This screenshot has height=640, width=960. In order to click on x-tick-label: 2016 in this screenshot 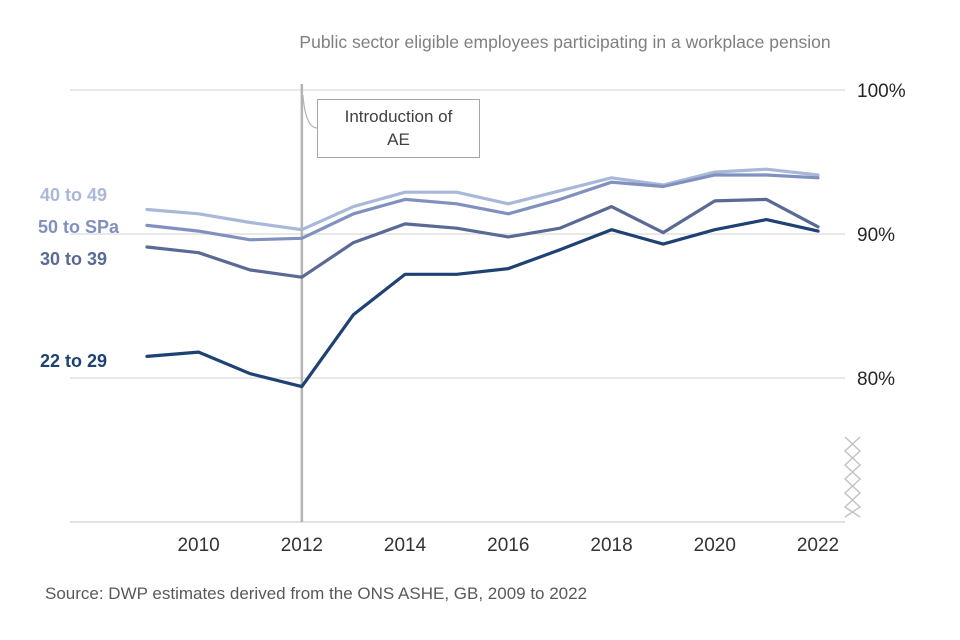, I will do `click(508, 545)`.